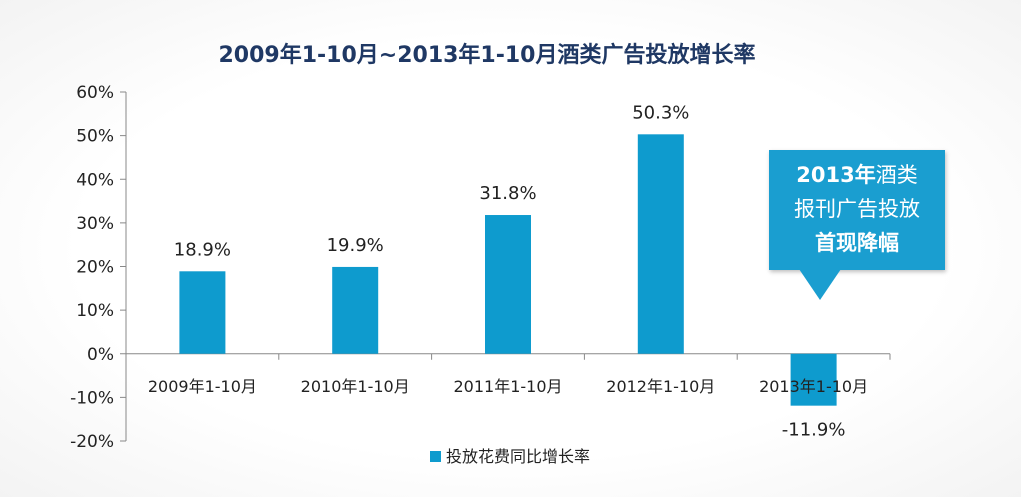  What do you see at coordinates (660, 112) in the screenshot?
I see `data-label: 50.3%` at bounding box center [660, 112].